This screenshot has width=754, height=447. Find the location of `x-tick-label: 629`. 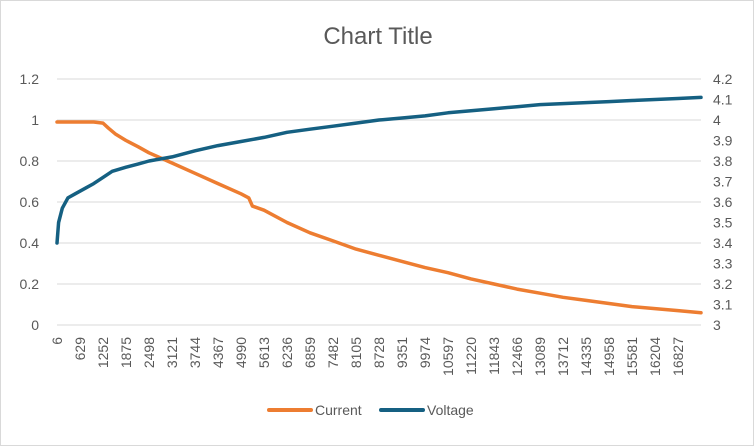

x-tick-label: 629 is located at coordinates (80, 349).